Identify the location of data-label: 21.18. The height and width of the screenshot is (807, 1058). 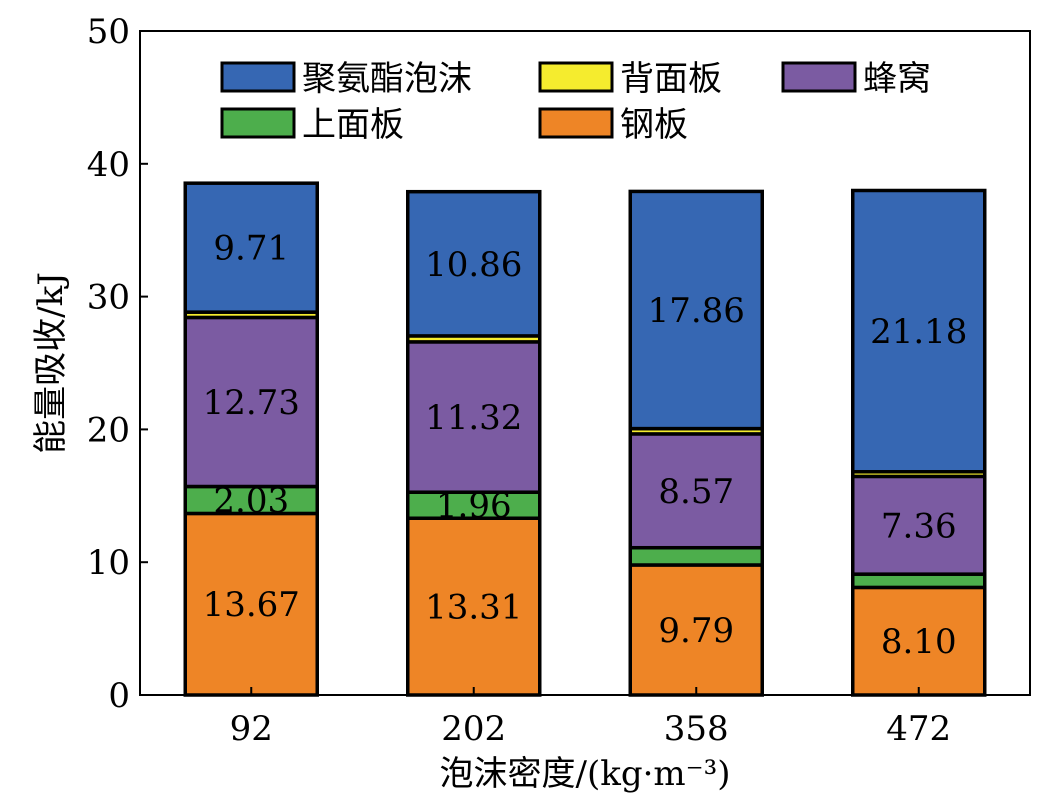
(918, 332).